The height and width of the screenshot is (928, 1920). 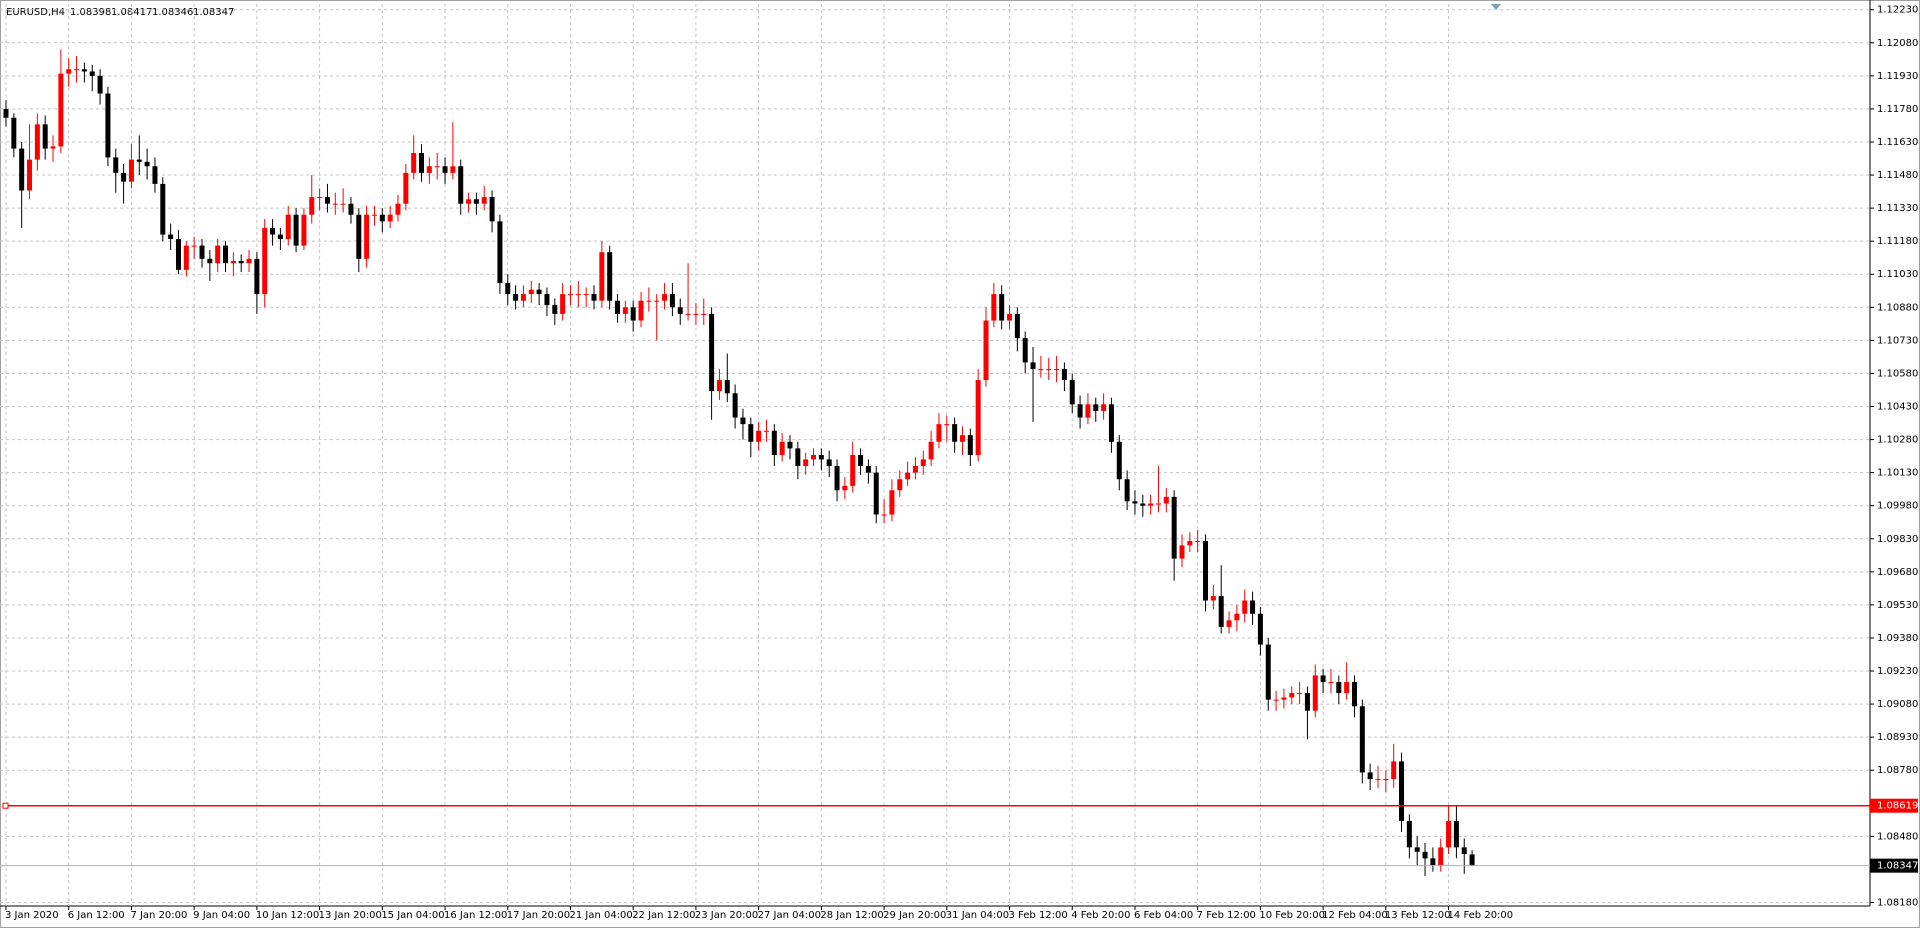 What do you see at coordinates (5, 805) in the screenshot?
I see `level-handle` at bounding box center [5, 805].